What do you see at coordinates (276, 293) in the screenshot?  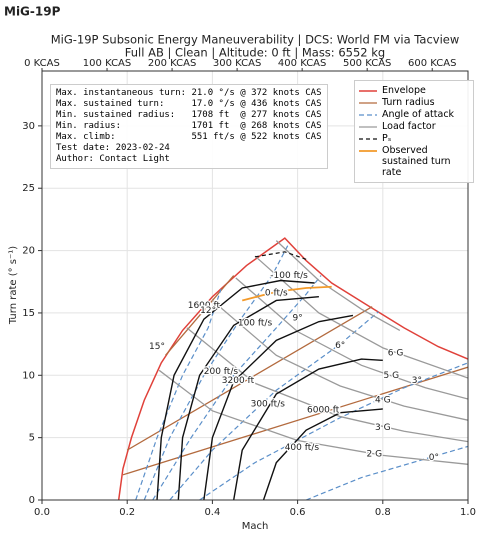 I see `curve-label: 0 ft/s` at bounding box center [276, 293].